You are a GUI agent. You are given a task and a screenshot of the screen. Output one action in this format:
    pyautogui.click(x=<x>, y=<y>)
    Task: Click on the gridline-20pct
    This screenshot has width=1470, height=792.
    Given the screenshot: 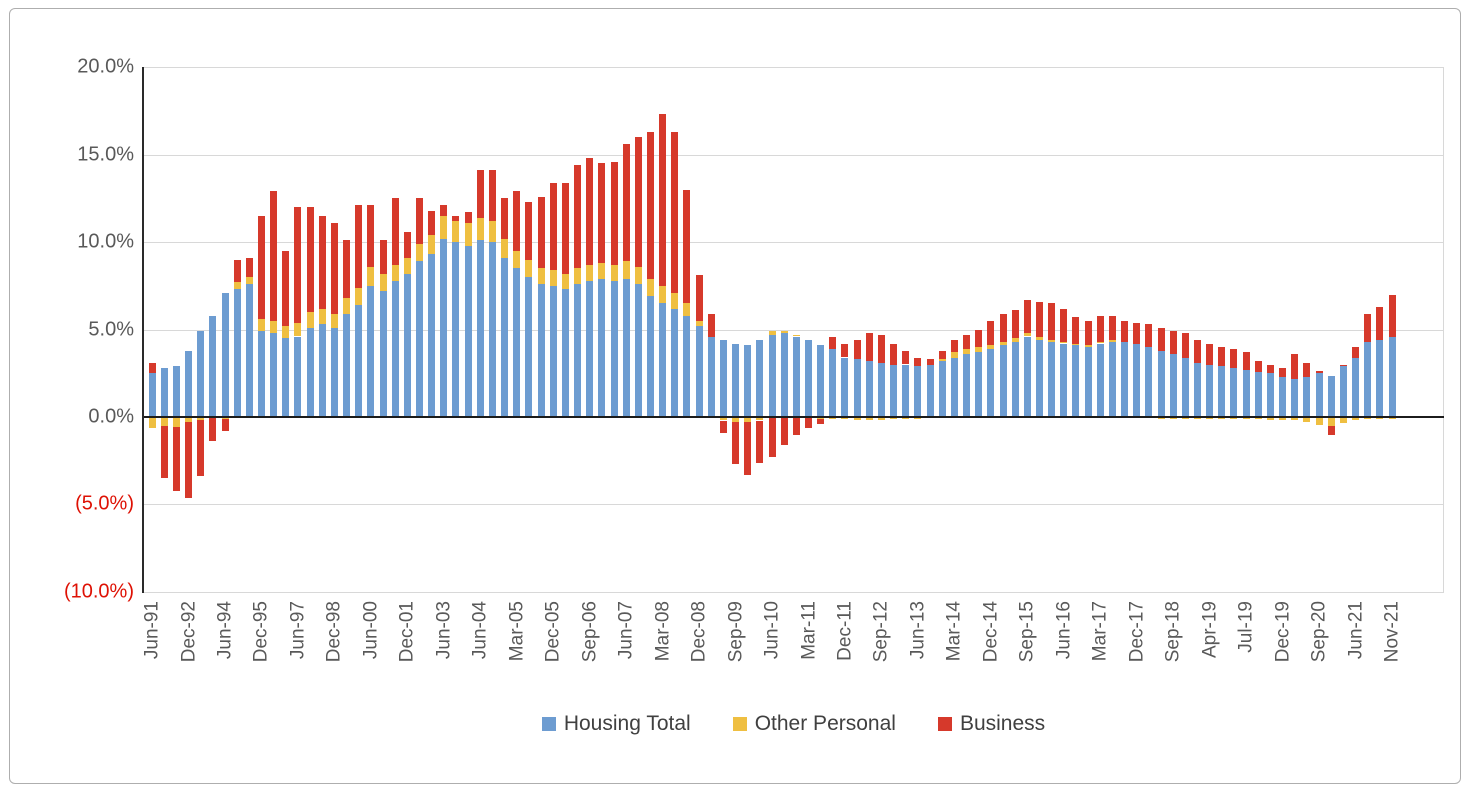 What is the action you would take?
    pyautogui.click(x=793, y=67)
    